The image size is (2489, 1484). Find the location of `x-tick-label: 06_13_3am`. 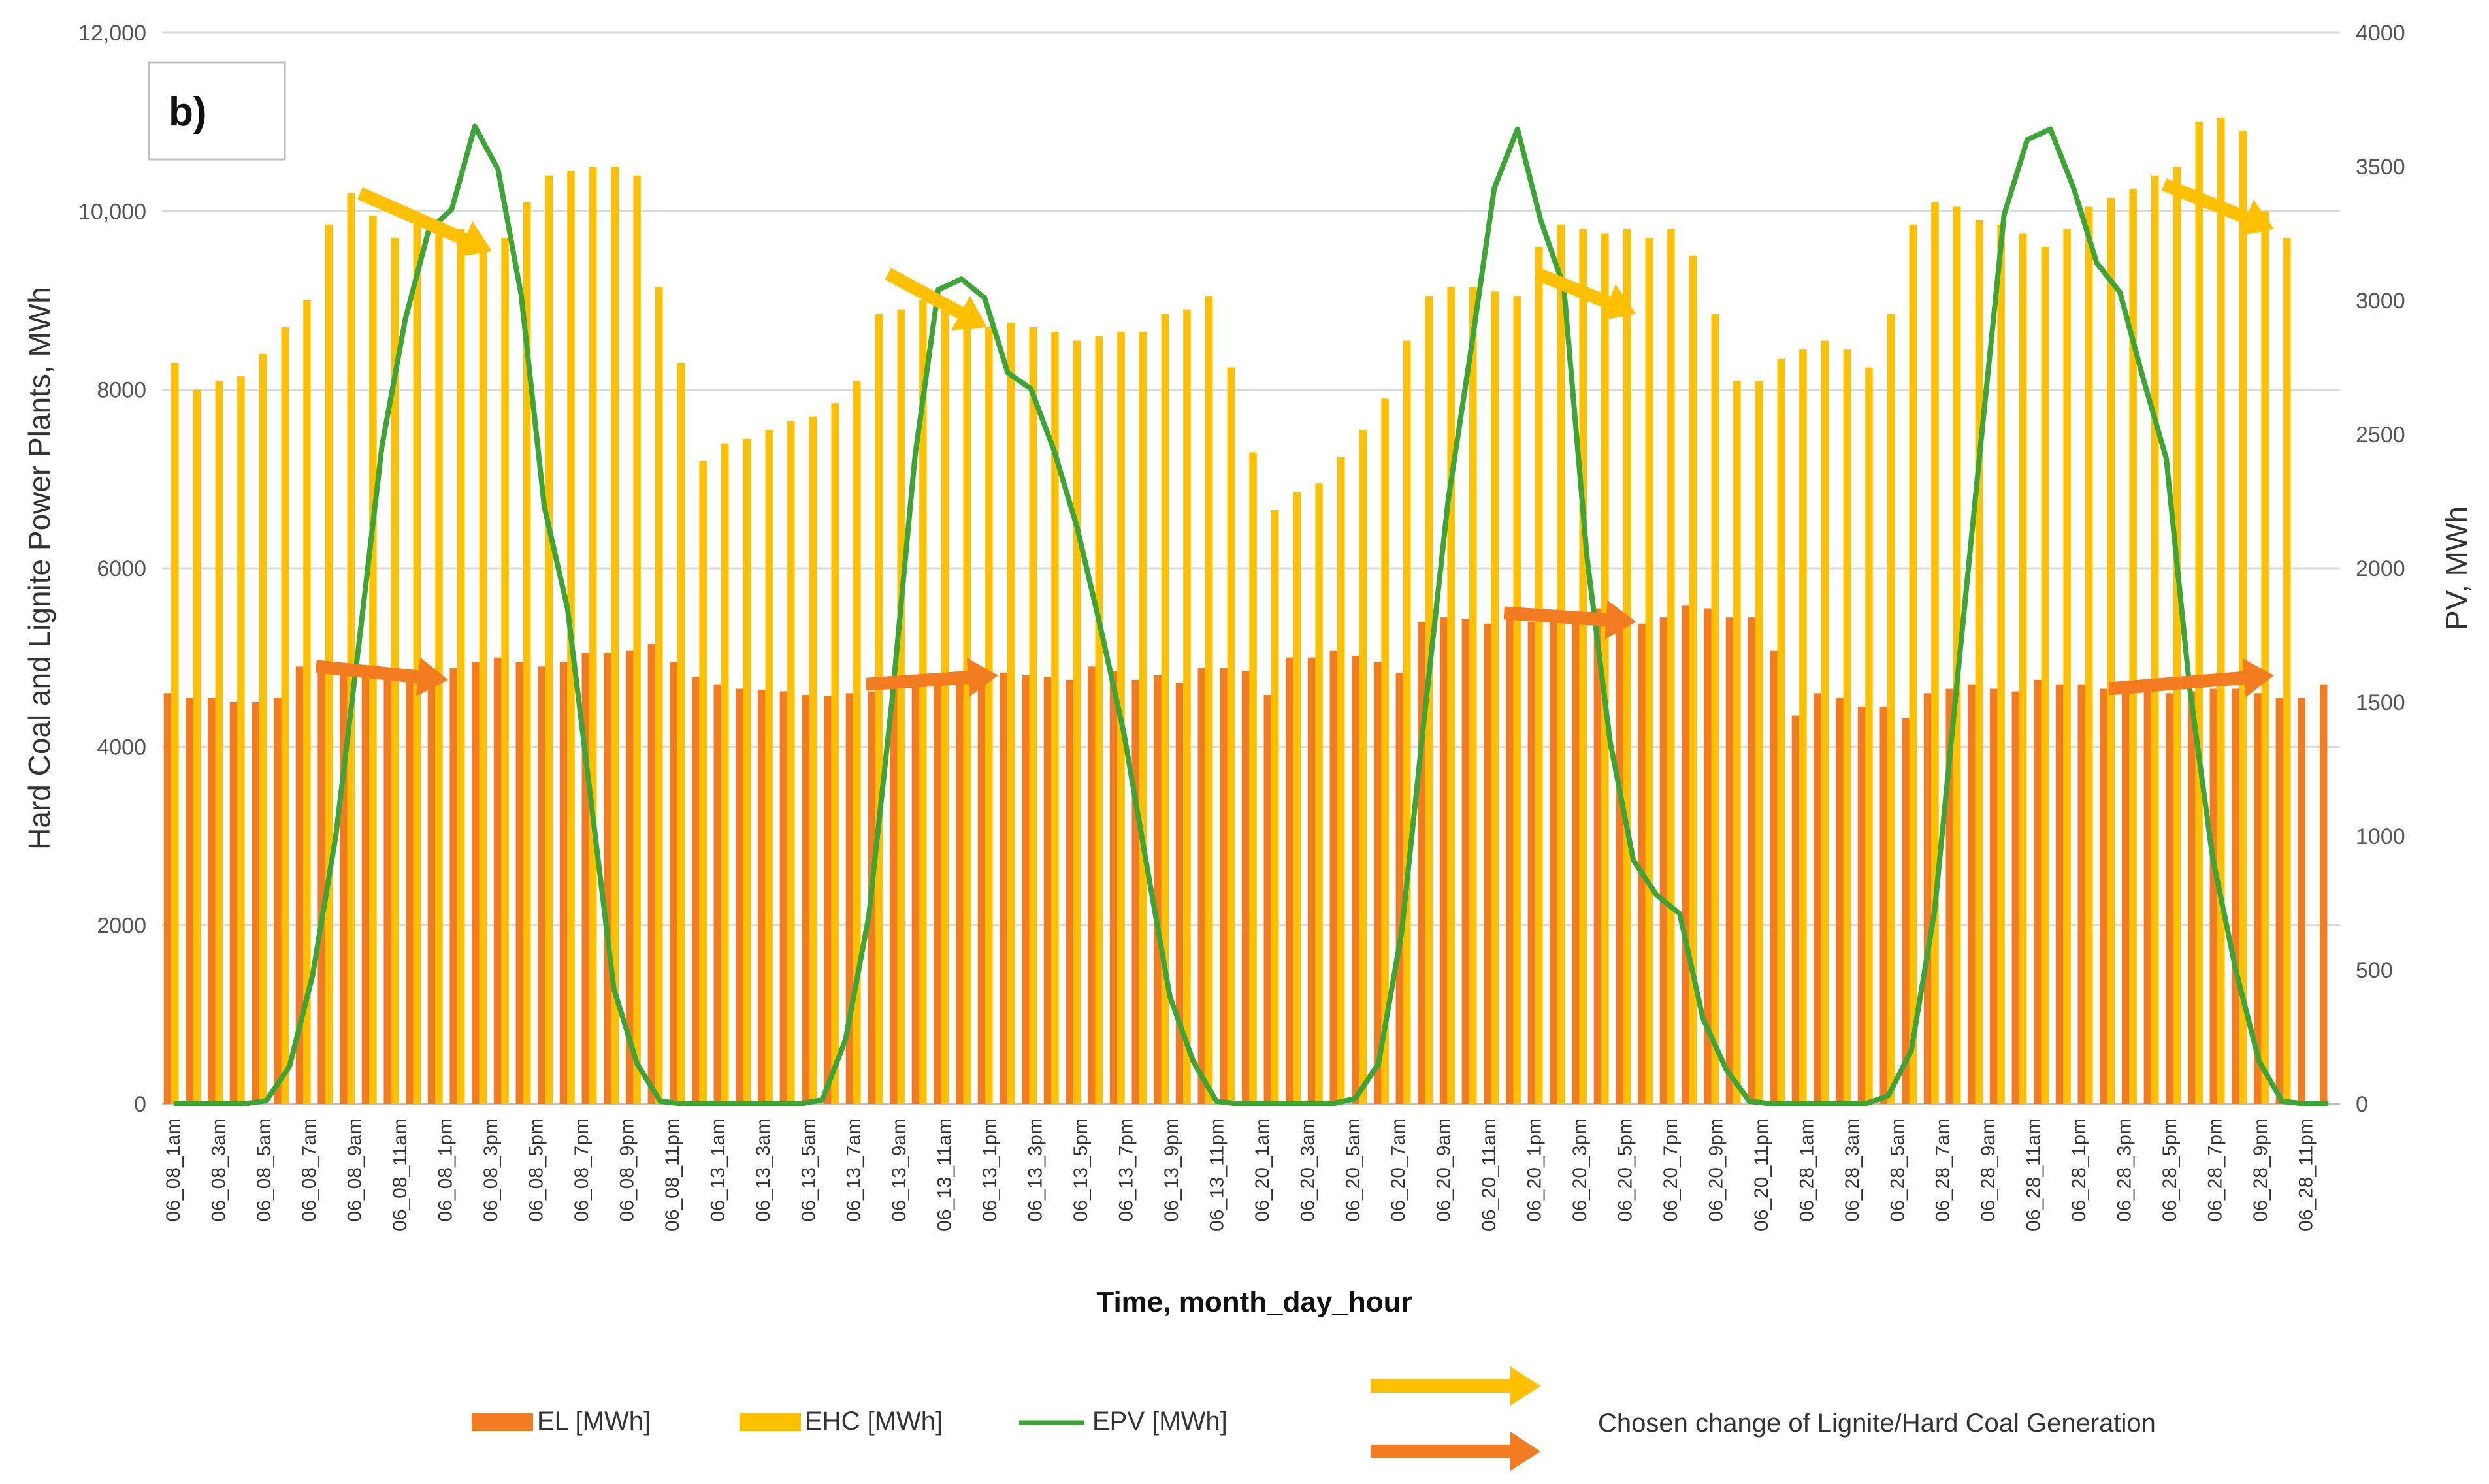

x-tick-label: 06_13_3am is located at coordinates (763, 1169).